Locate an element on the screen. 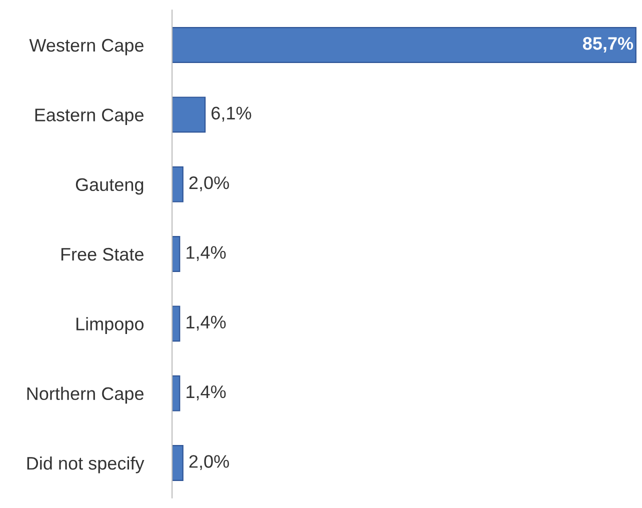 The image size is (642, 508). y-tick-label: Western Cape is located at coordinates (86, 47).